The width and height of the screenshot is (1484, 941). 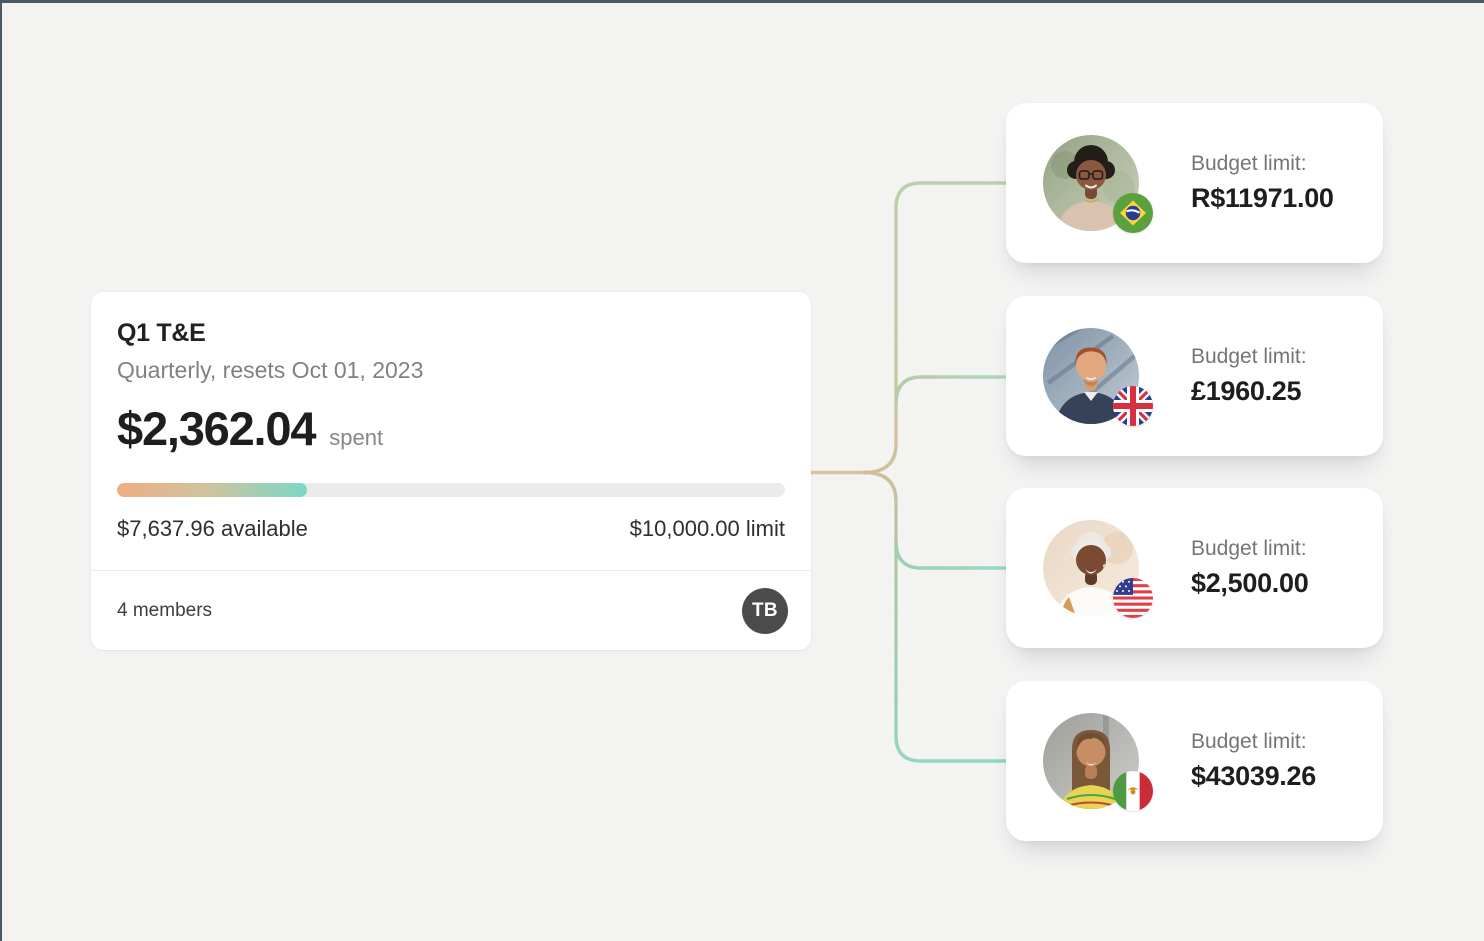 I want to click on mexico-flag-icon, so click(x=1133, y=791).